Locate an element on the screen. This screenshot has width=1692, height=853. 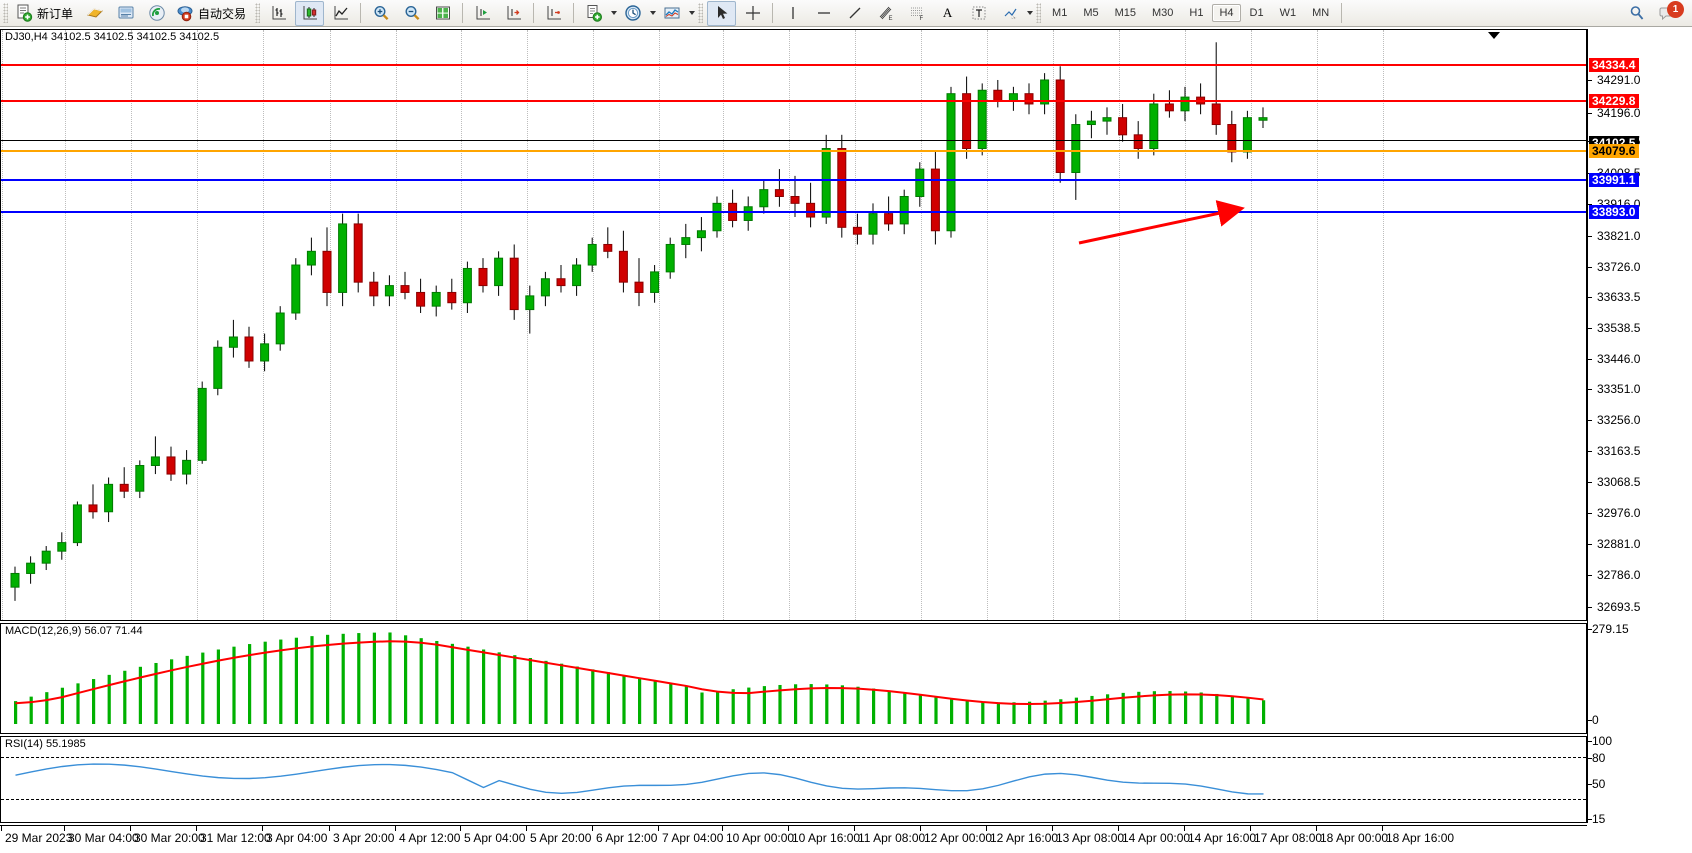
rsi-label: RSI(14) 55.1985 is located at coordinates (45, 744).